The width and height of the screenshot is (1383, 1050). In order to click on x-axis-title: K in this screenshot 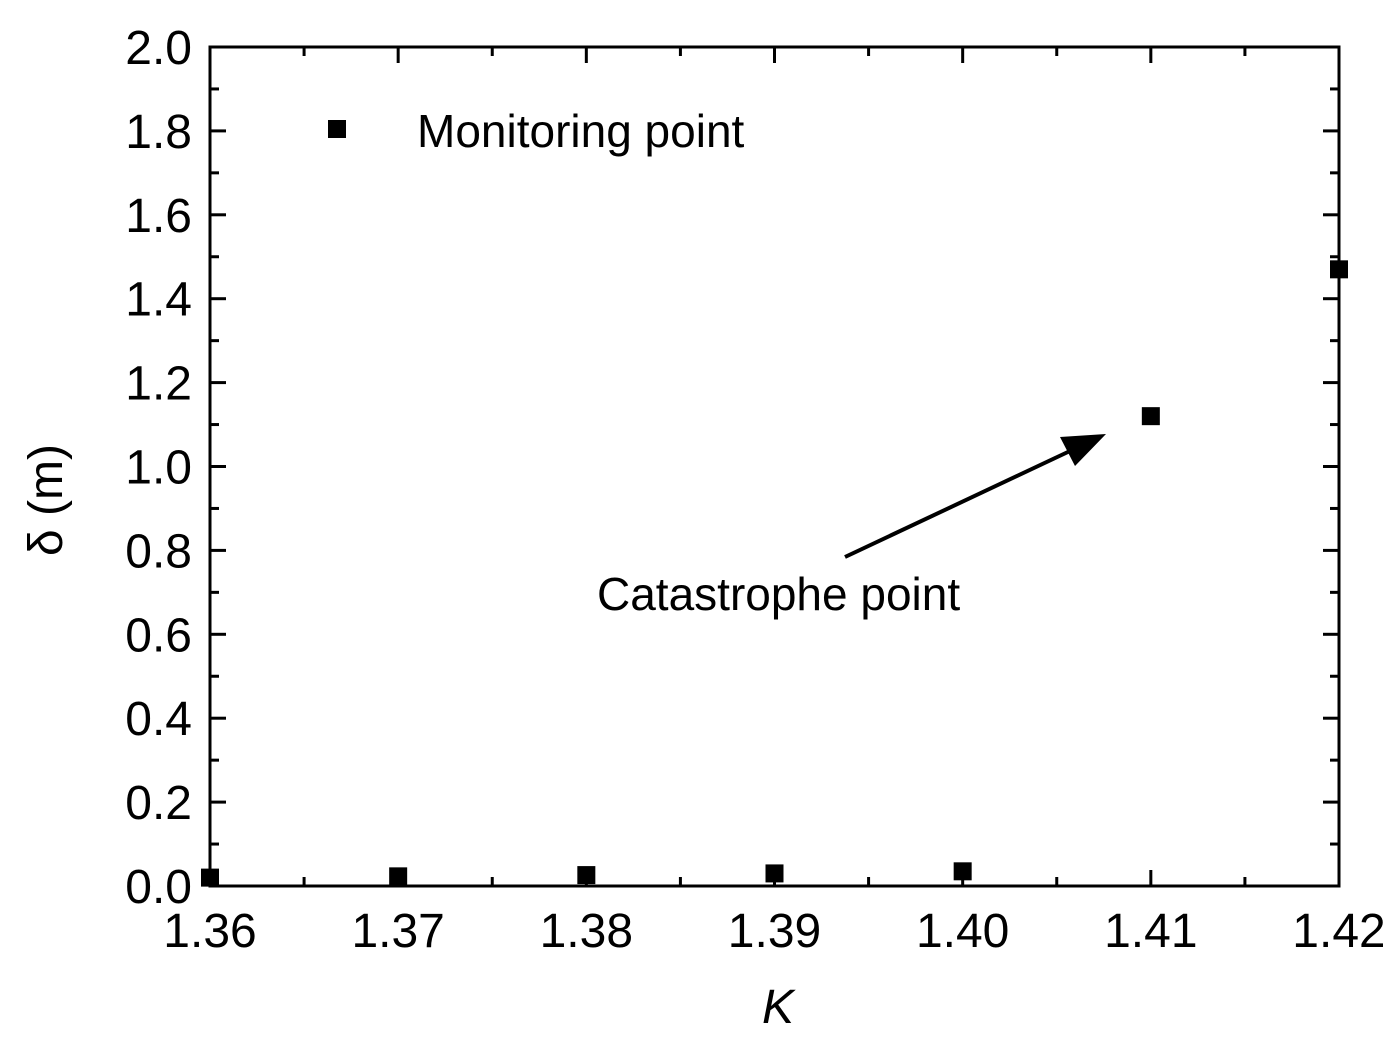, I will do `click(779, 1007)`.